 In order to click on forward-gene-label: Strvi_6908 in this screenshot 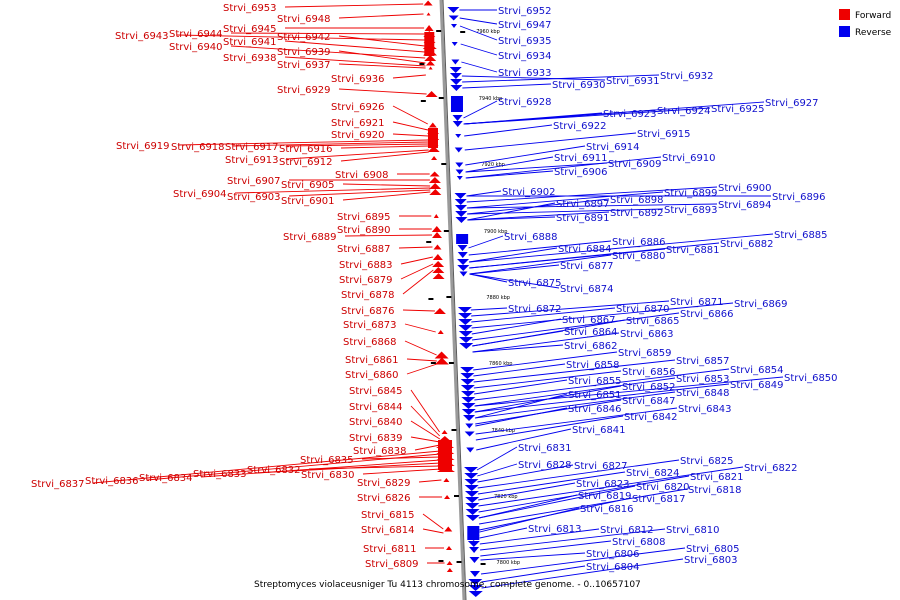, I will do `click(362, 175)`.